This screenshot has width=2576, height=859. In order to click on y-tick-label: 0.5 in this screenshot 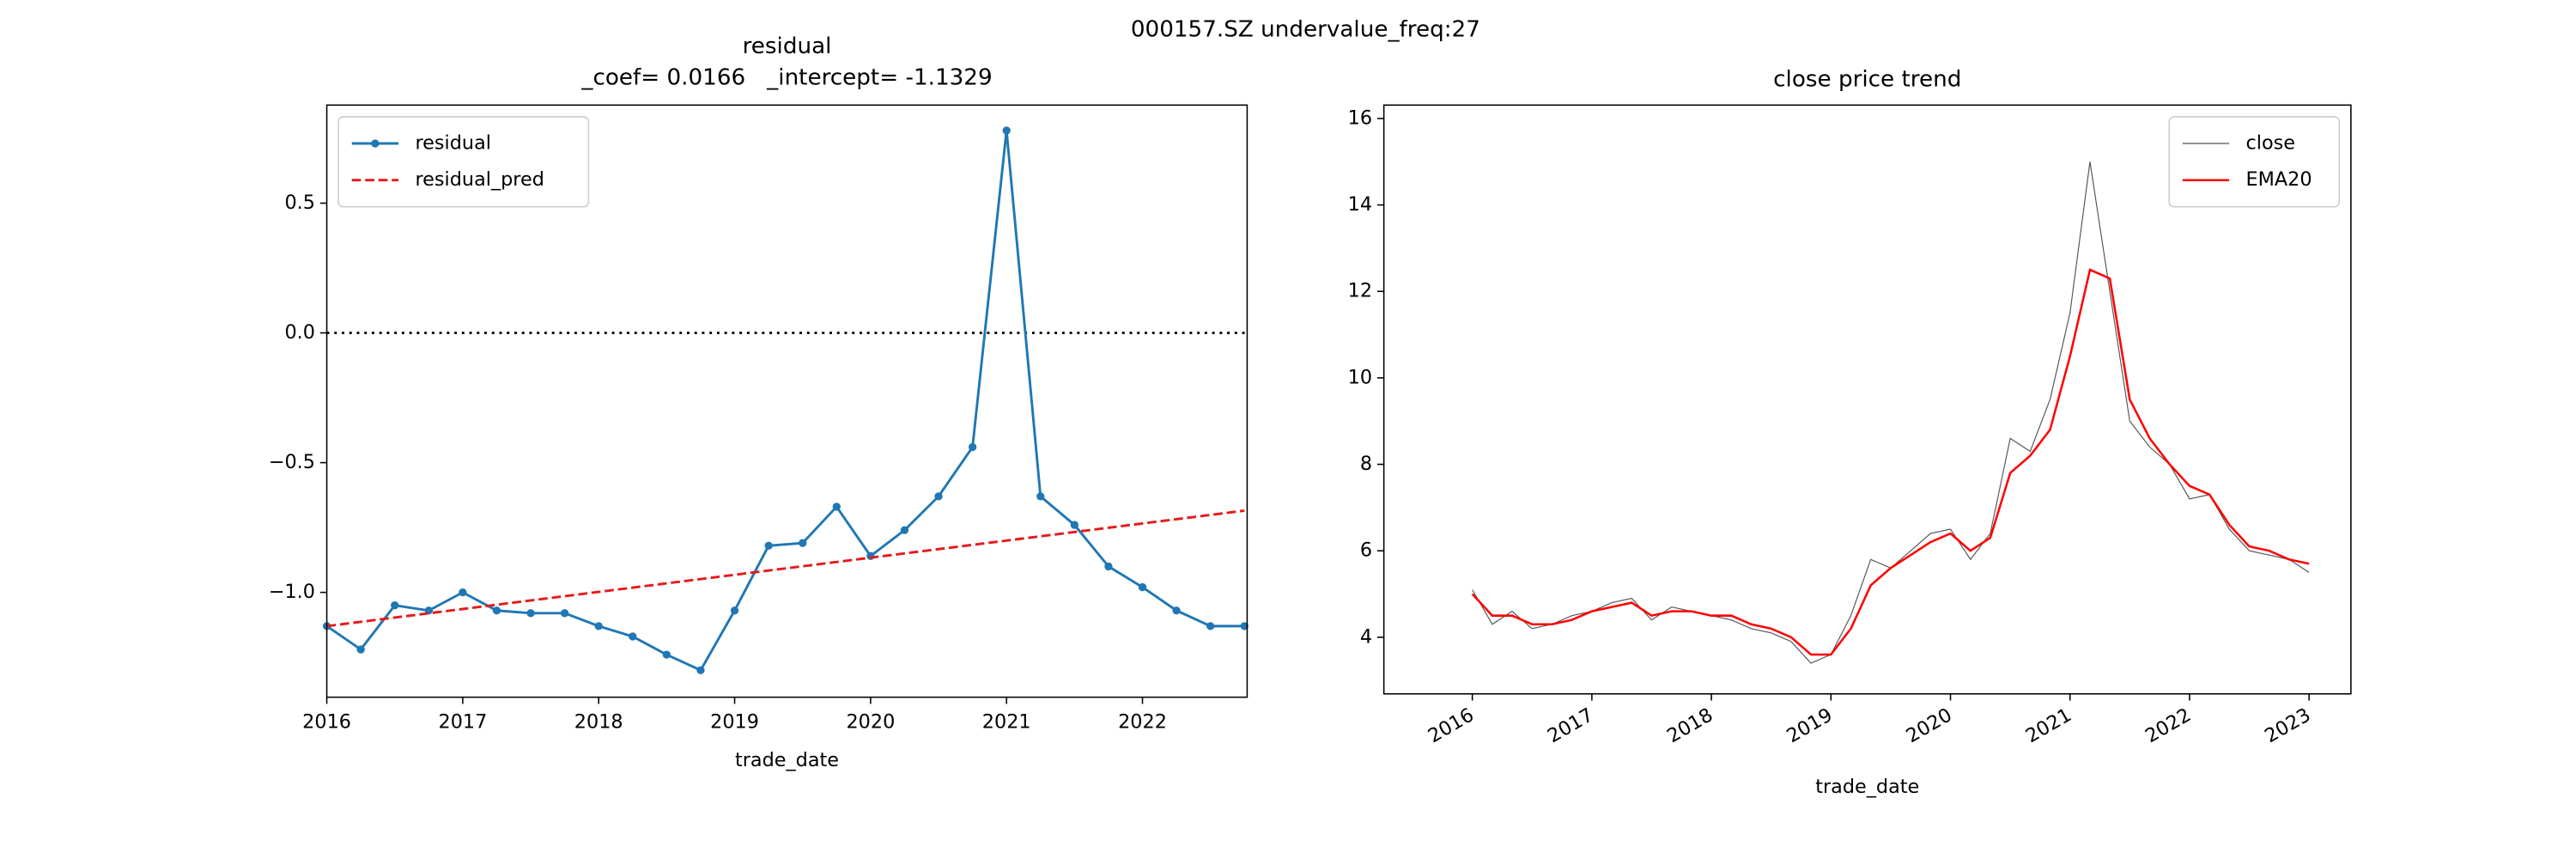, I will do `click(300, 203)`.